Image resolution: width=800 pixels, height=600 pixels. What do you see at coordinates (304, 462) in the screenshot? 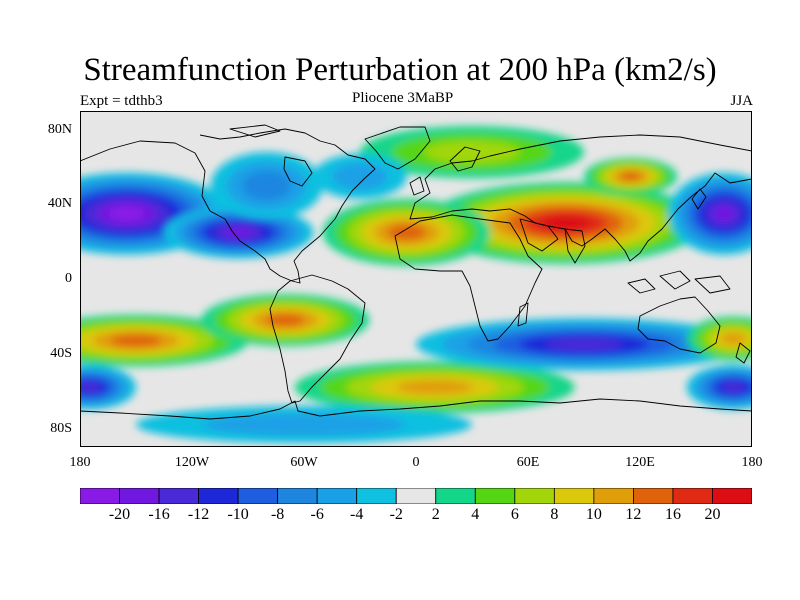
I see `lon-label-60w: 60W` at bounding box center [304, 462].